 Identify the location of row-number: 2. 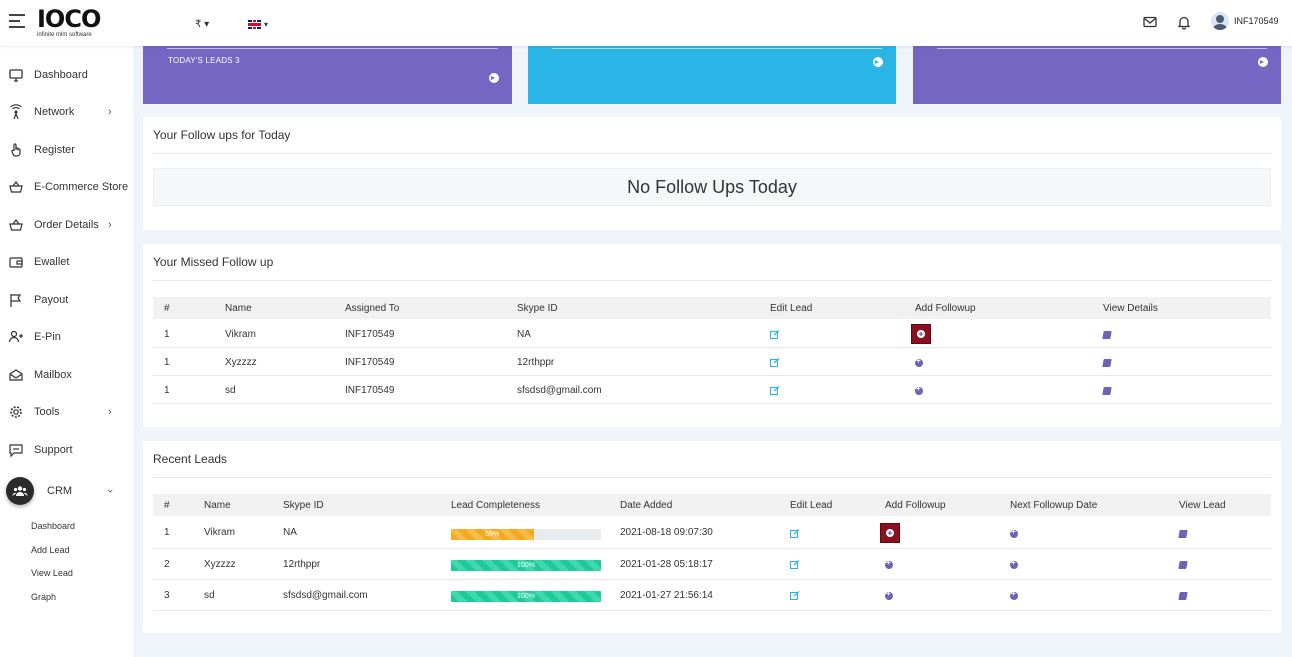
(167, 564).